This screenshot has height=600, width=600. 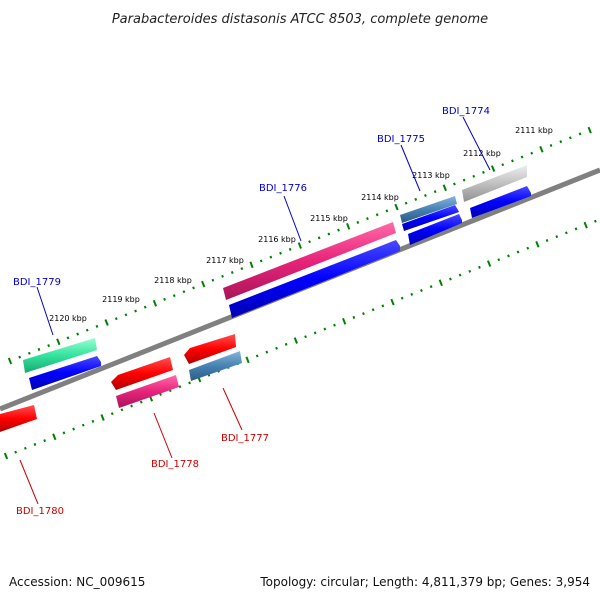 I want to click on tick-label-2111: 2111 kbp, so click(x=534, y=130).